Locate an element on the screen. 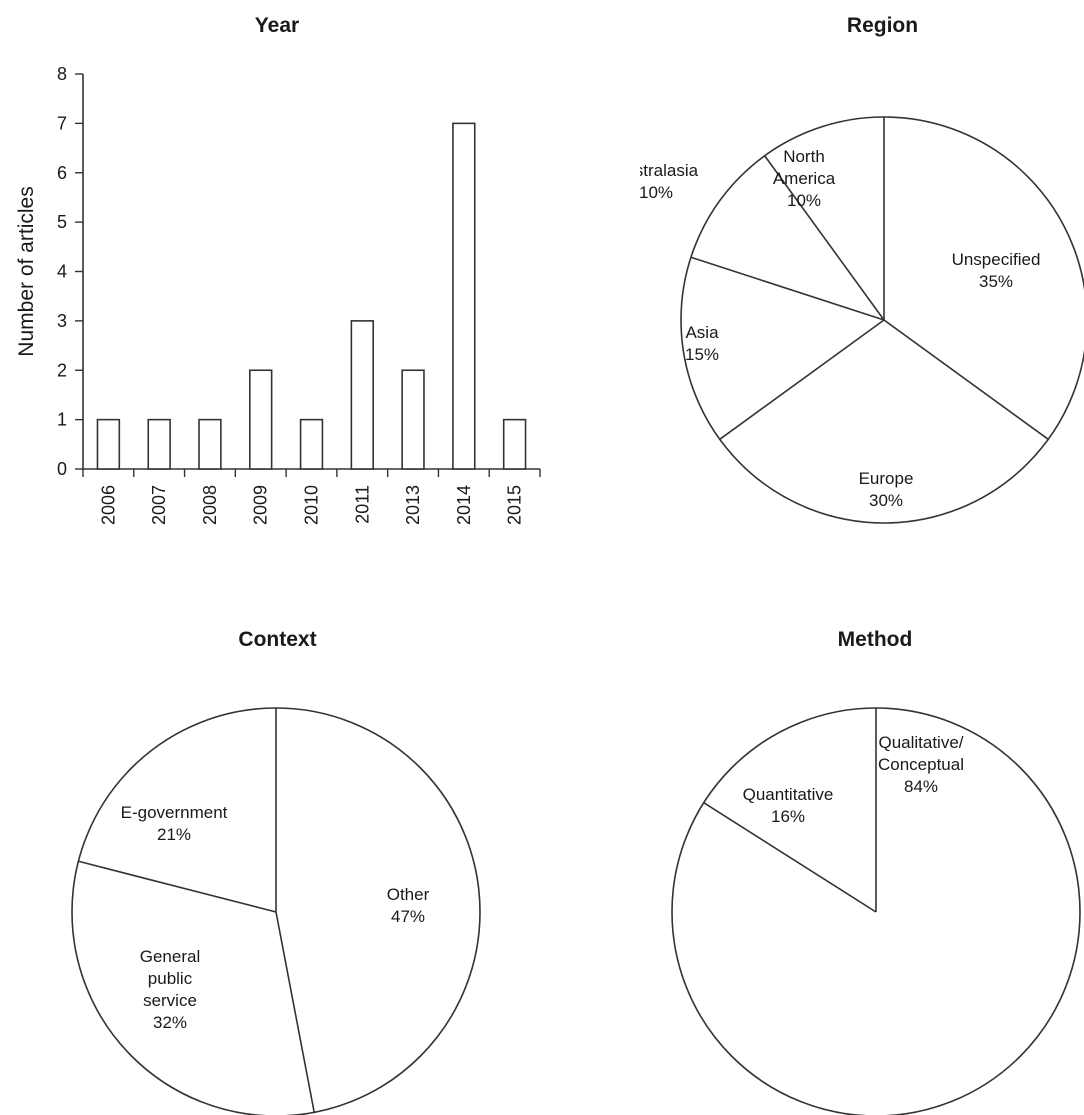 The height and width of the screenshot is (1115, 1084). pie-slice-label-line: 21% is located at coordinates (174, 834).